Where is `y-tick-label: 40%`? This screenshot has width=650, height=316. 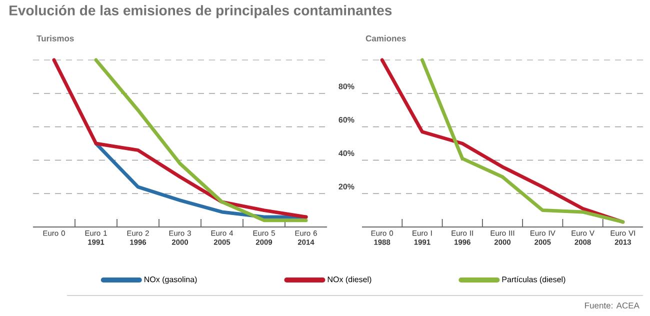
y-tick-label: 40% is located at coordinates (346, 153).